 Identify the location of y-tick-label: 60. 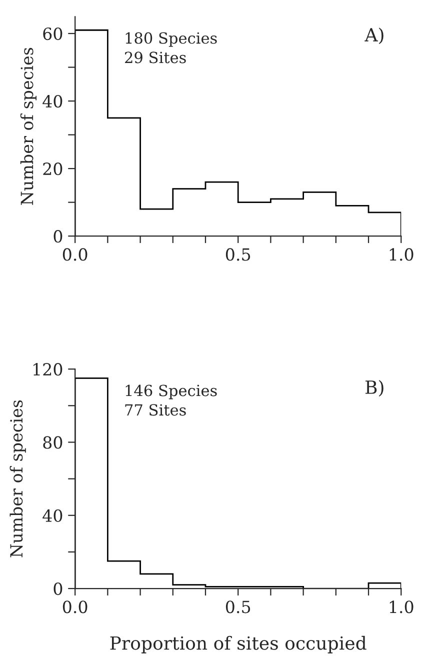
(52, 33).